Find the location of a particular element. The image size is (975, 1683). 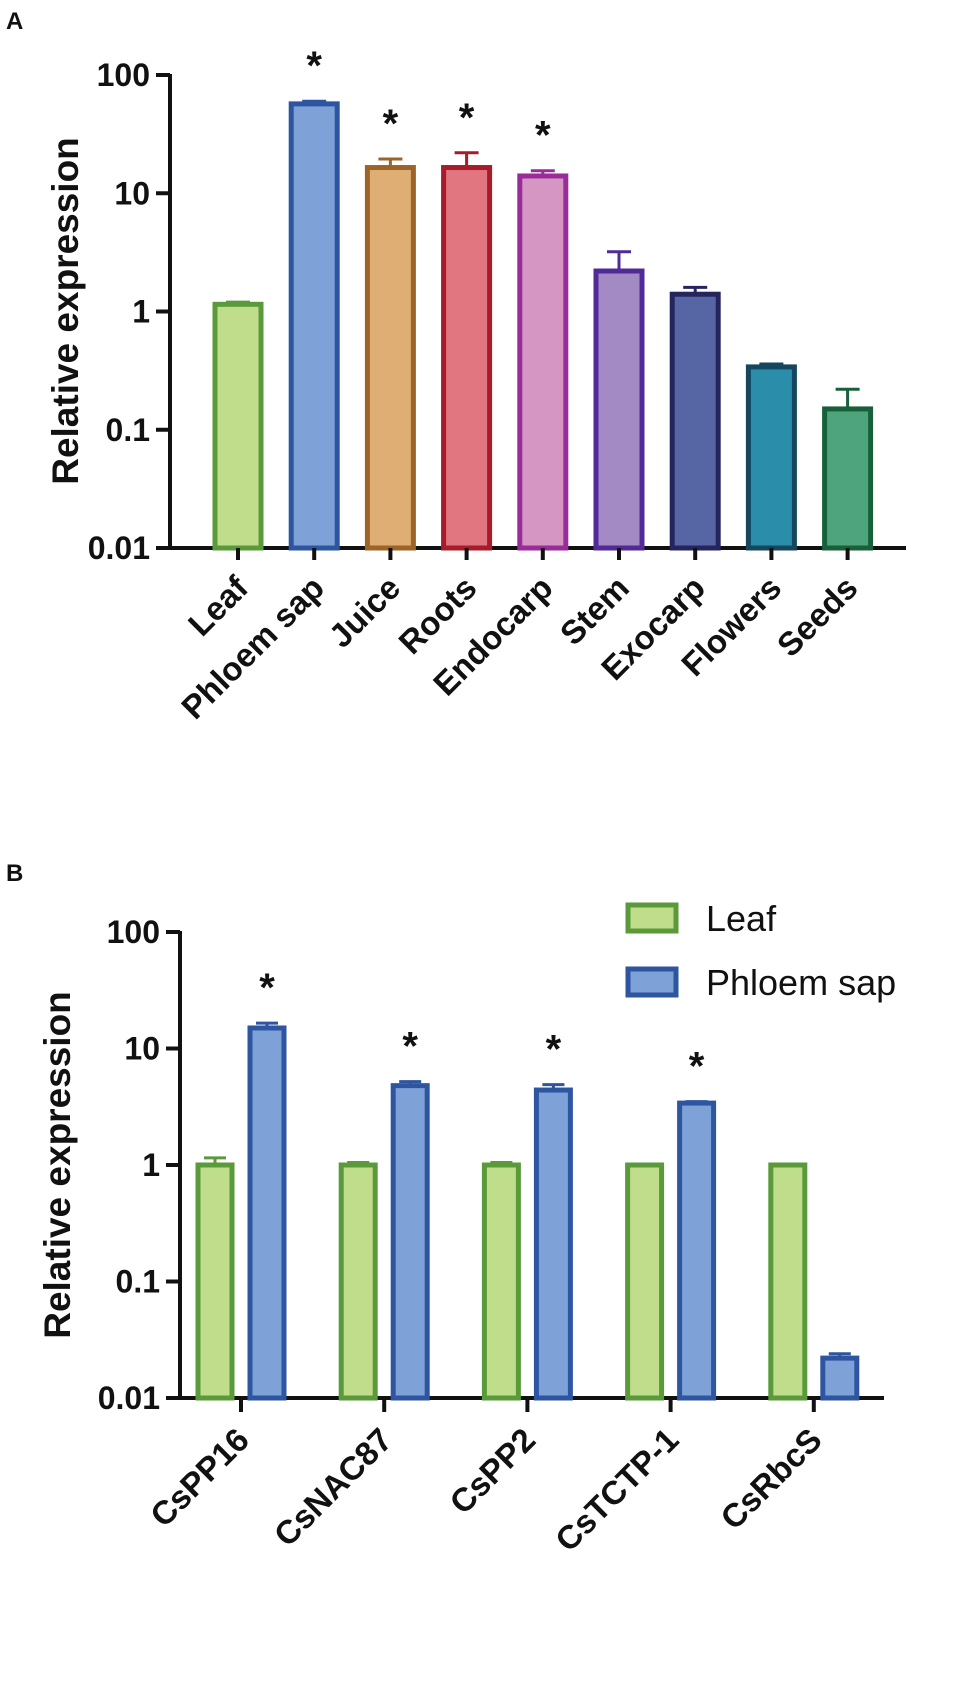

bar-b-cspp2-phloem-sap is located at coordinates (553, 1244).